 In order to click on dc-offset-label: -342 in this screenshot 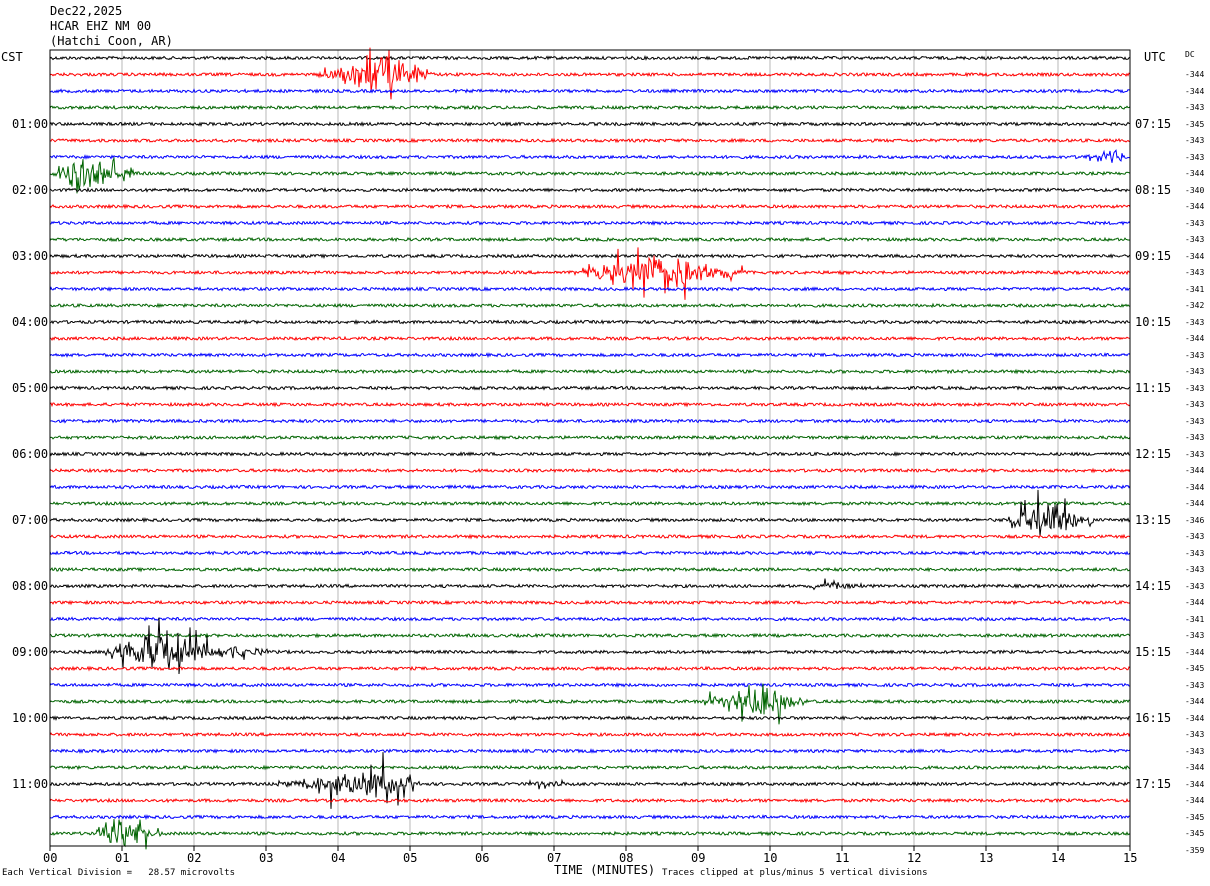, I will do `click(1195, 305)`.